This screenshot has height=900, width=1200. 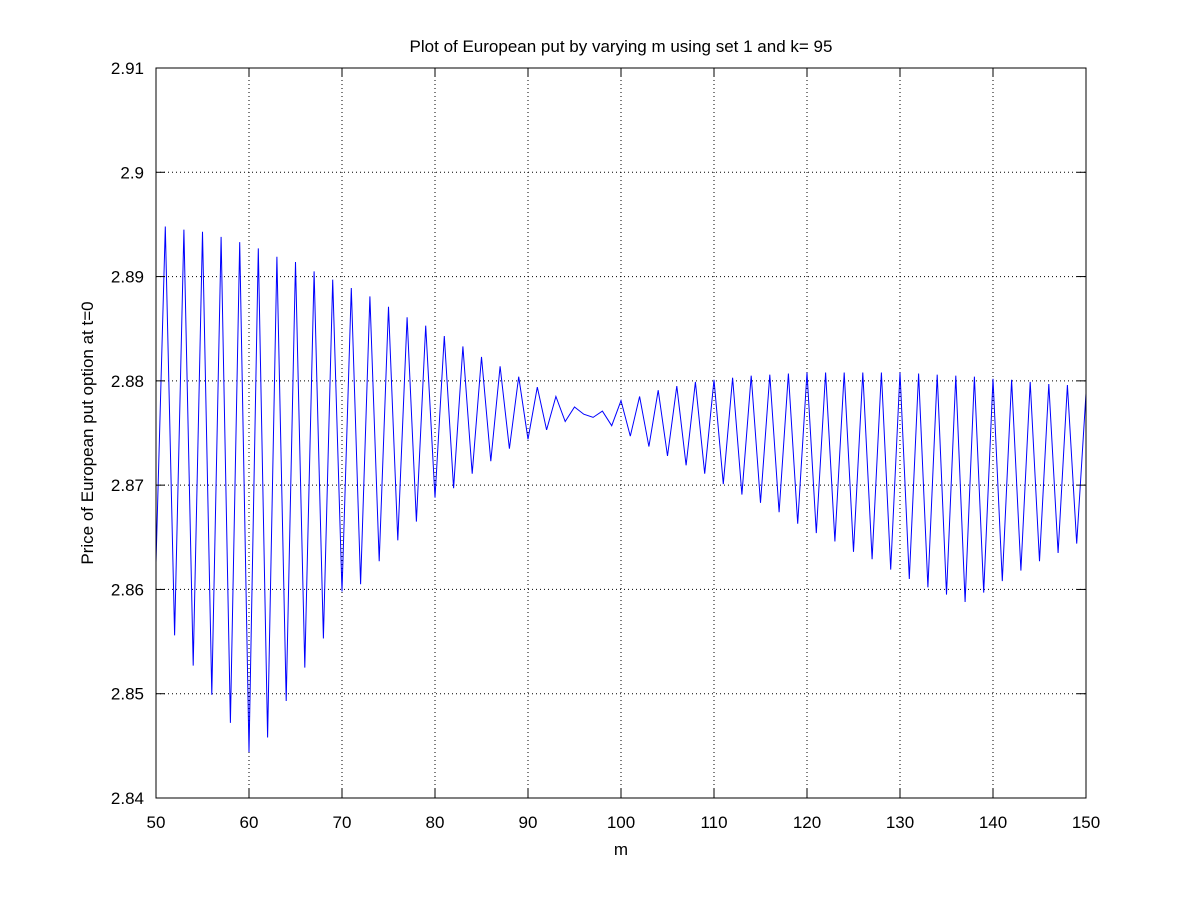 What do you see at coordinates (249, 822) in the screenshot?
I see `x-tick-label: 60` at bounding box center [249, 822].